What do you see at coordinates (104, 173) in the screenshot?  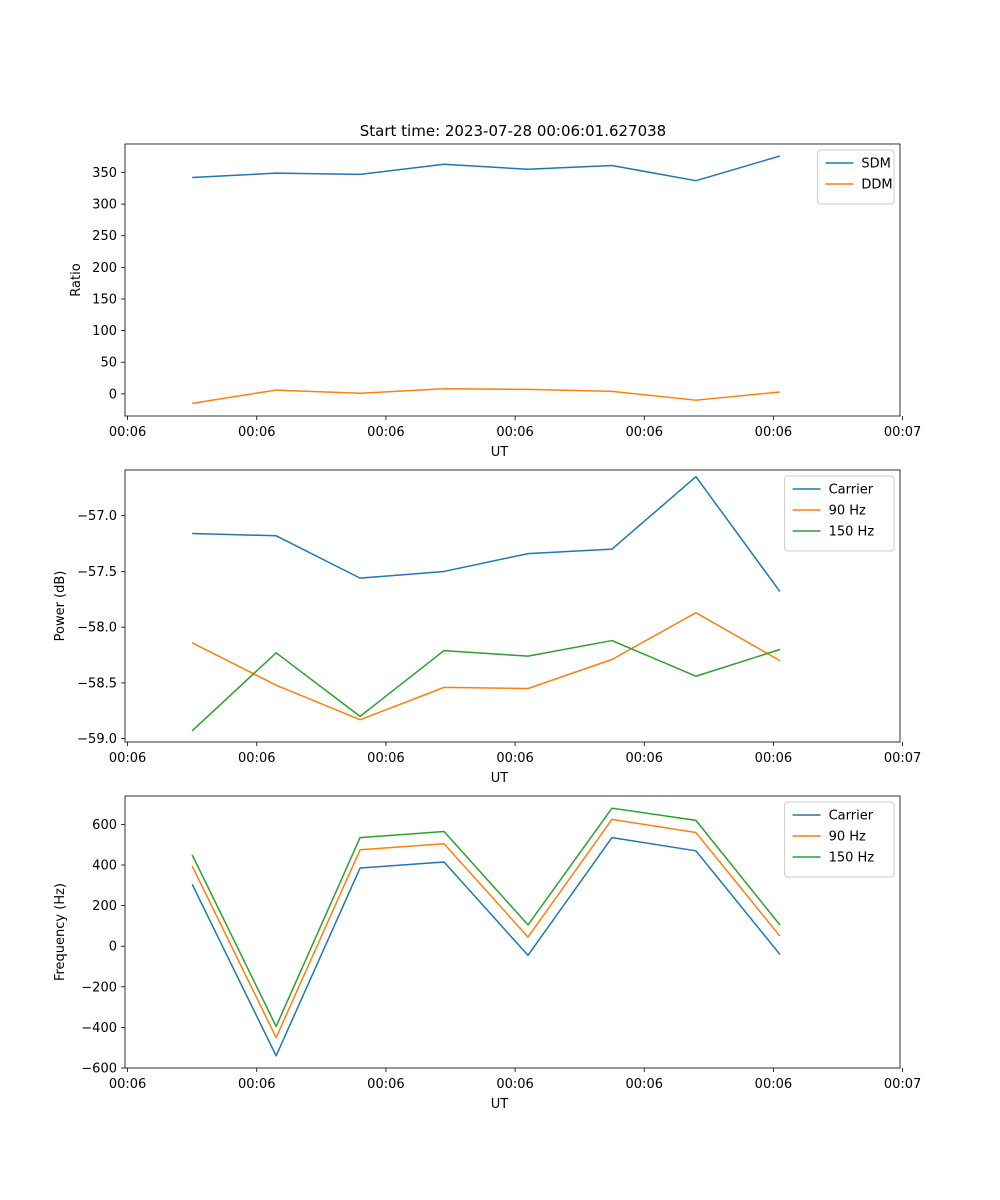 I see `y-tick-label: 350` at bounding box center [104, 173].